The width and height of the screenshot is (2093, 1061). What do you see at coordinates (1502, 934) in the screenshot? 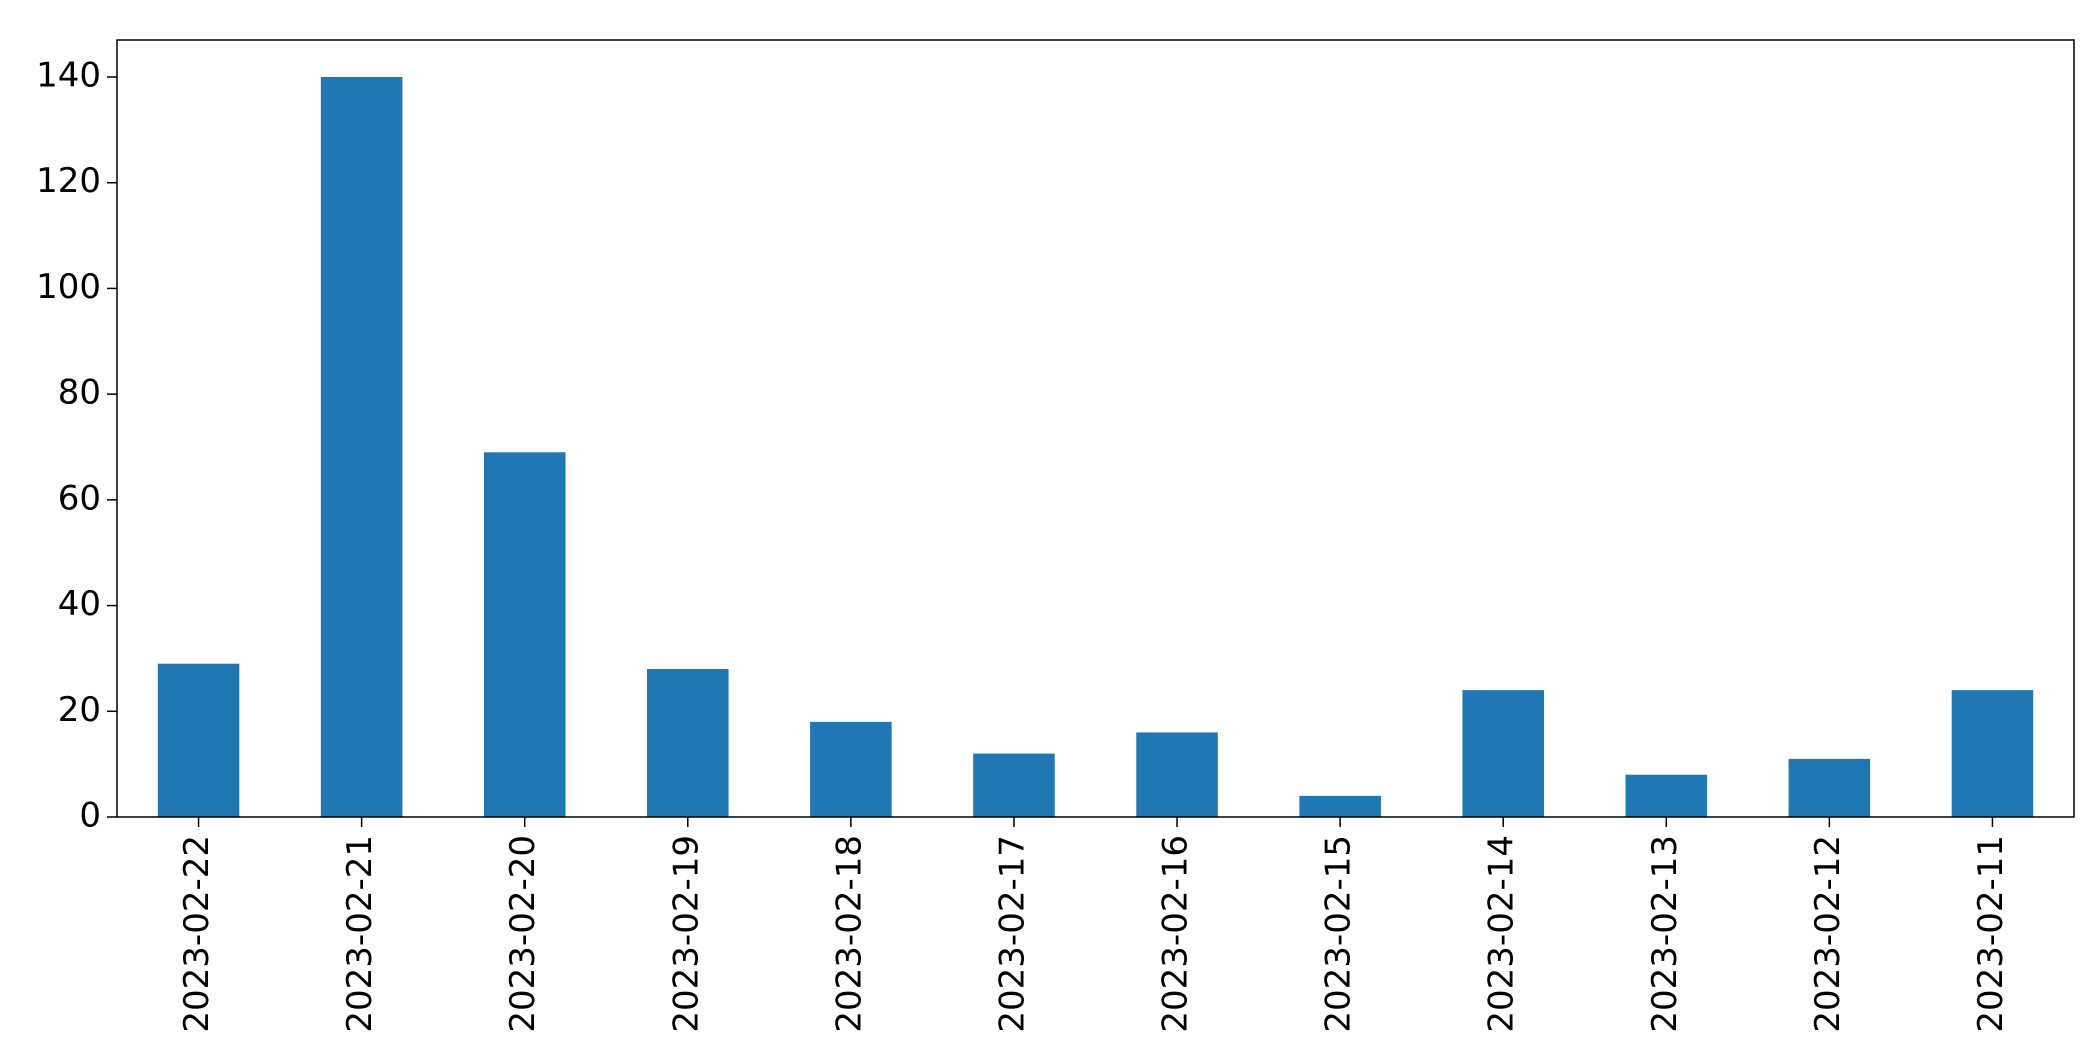
I see `x-tick-label: 2023-02-14` at bounding box center [1502, 934].